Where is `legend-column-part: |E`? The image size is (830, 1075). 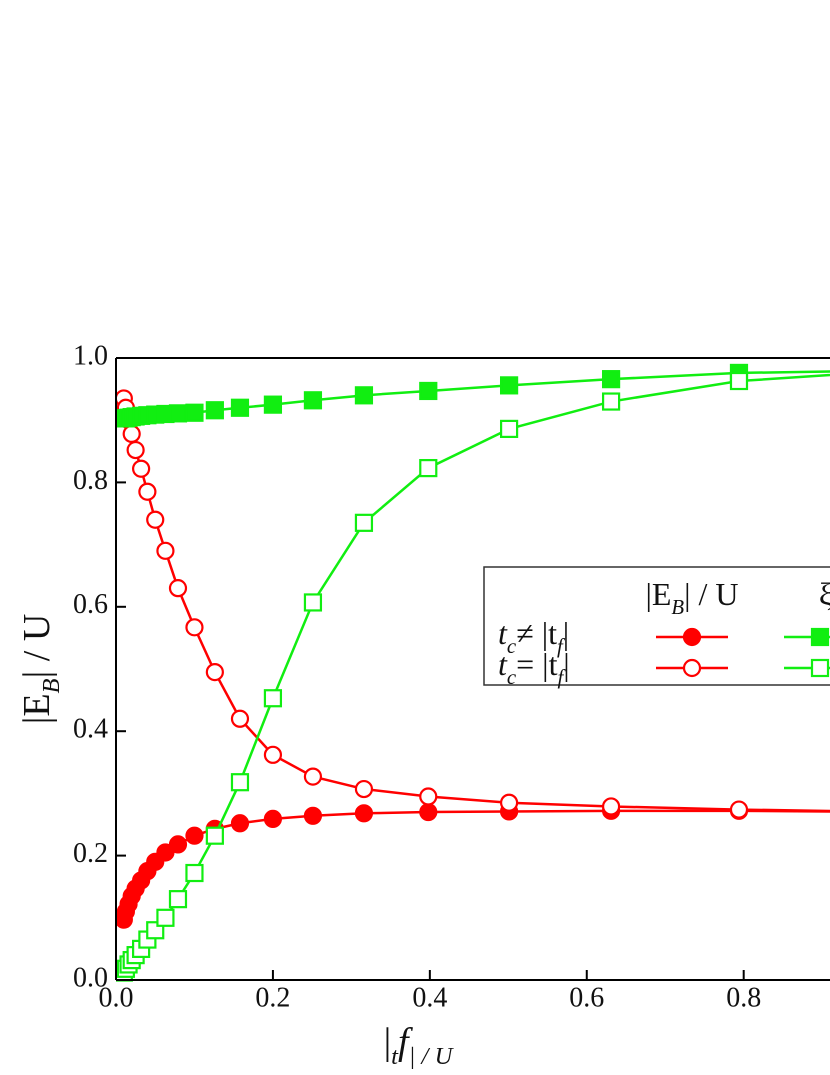
legend-column-part: |E is located at coordinates (658, 594).